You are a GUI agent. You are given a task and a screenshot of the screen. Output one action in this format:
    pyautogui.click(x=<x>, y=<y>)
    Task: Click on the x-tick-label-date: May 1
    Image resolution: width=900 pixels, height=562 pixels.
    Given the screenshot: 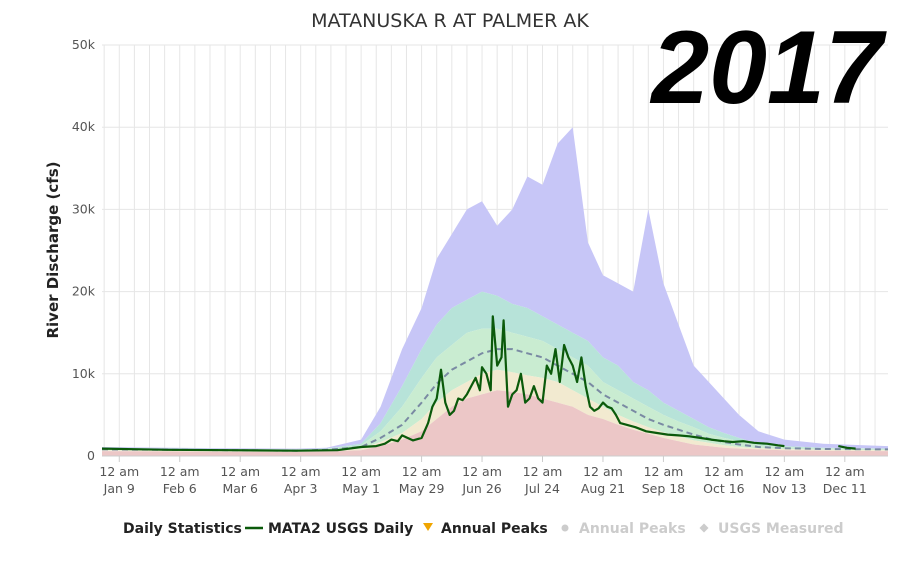 What is the action you would take?
    pyautogui.click(x=361, y=488)
    